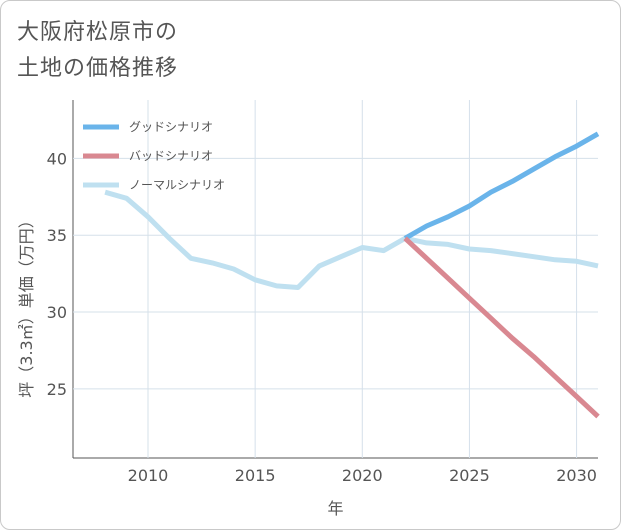 The height and width of the screenshot is (531, 621). I want to click on x-axis-title: 年, so click(335, 508).